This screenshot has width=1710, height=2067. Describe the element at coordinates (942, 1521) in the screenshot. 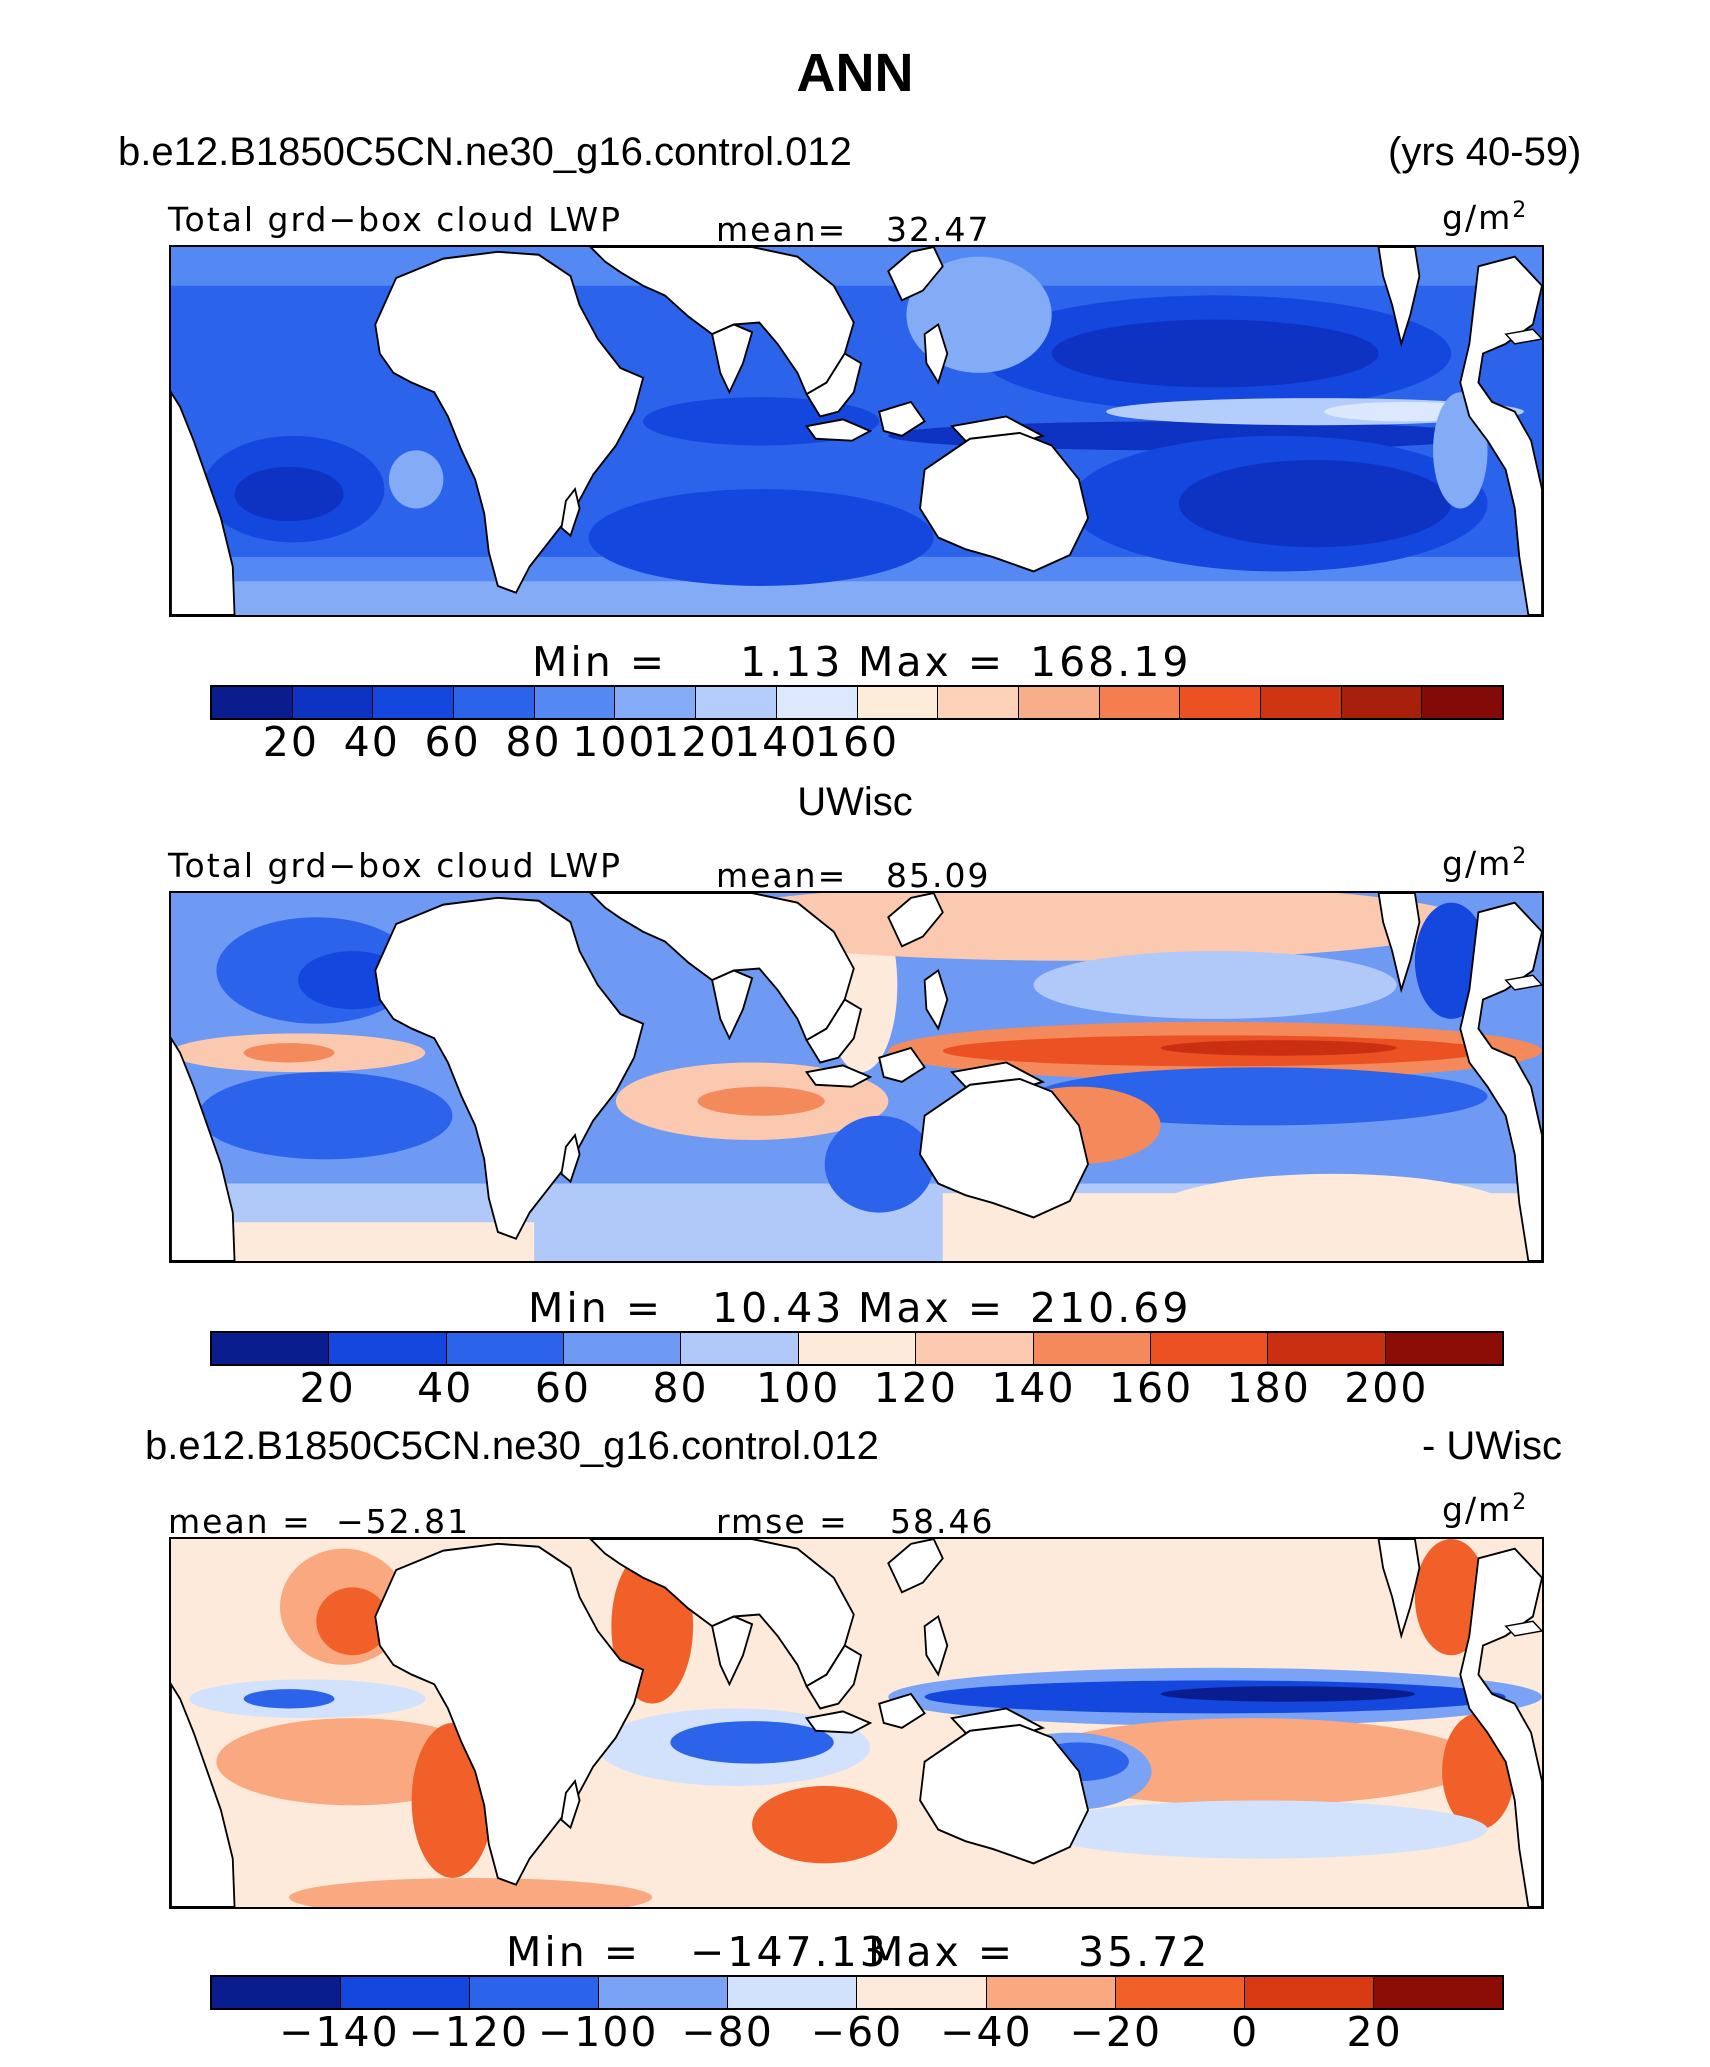

I see `panel3-rmse-value: 58.46` at that location.